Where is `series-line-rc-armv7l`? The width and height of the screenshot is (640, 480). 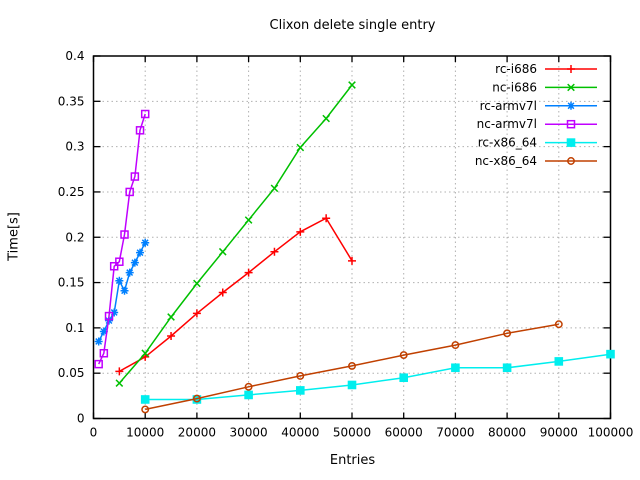 series-line-rc-armv7l is located at coordinates (122, 292).